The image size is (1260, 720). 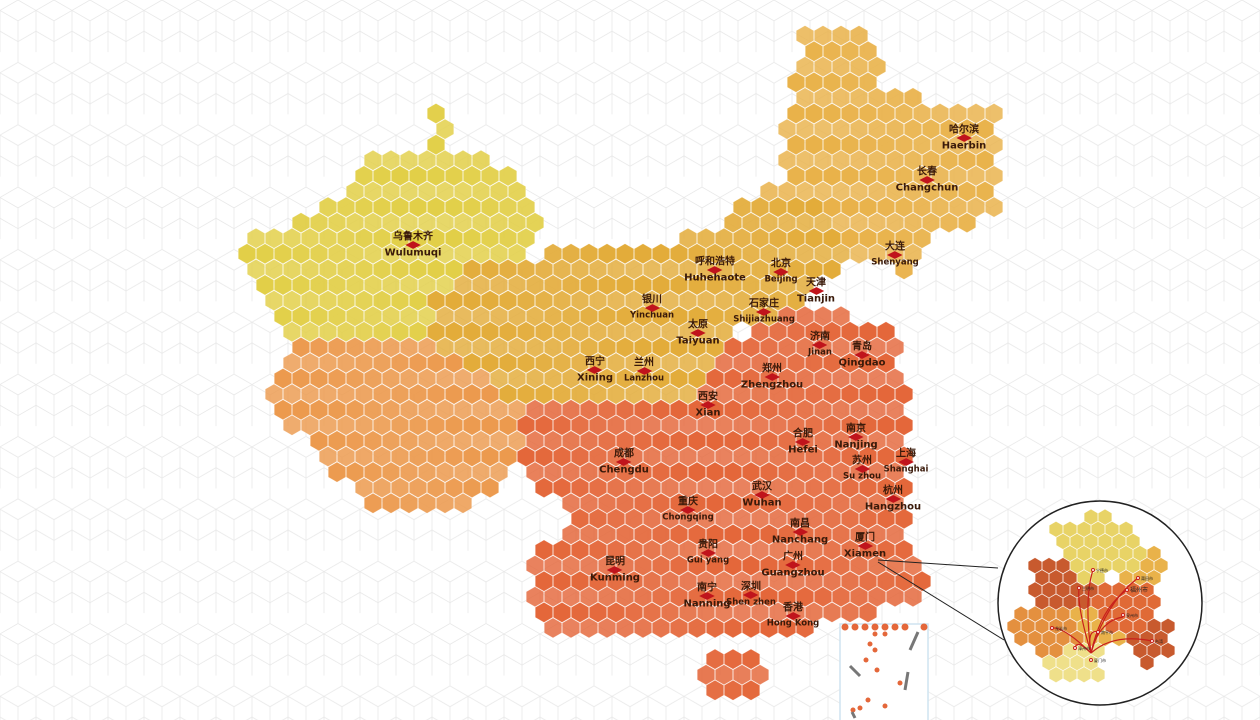 I want to click on city-marker-tianjin: 天津 Tianjin, so click(x=816, y=291).